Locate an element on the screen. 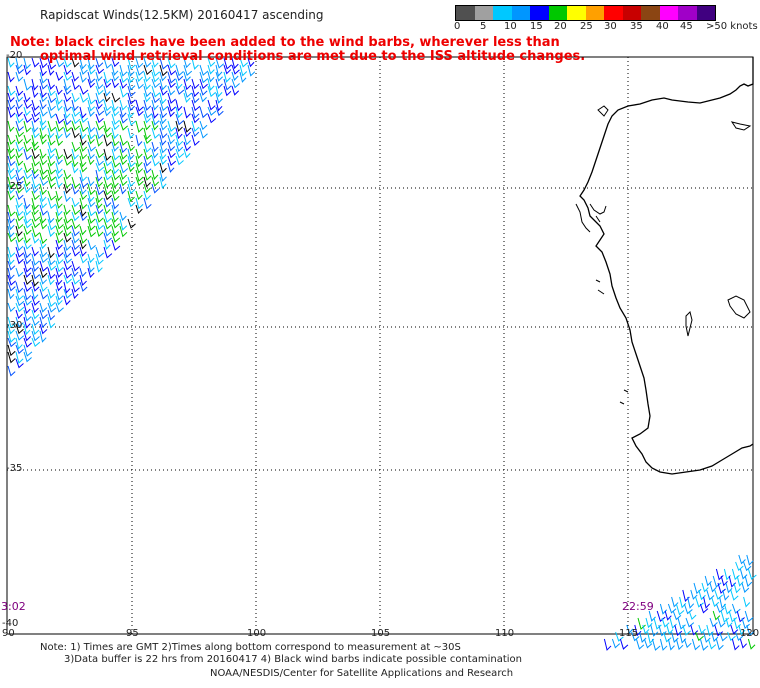 This screenshot has width=760, height=688. lon-label: 95 is located at coordinates (132, 633).